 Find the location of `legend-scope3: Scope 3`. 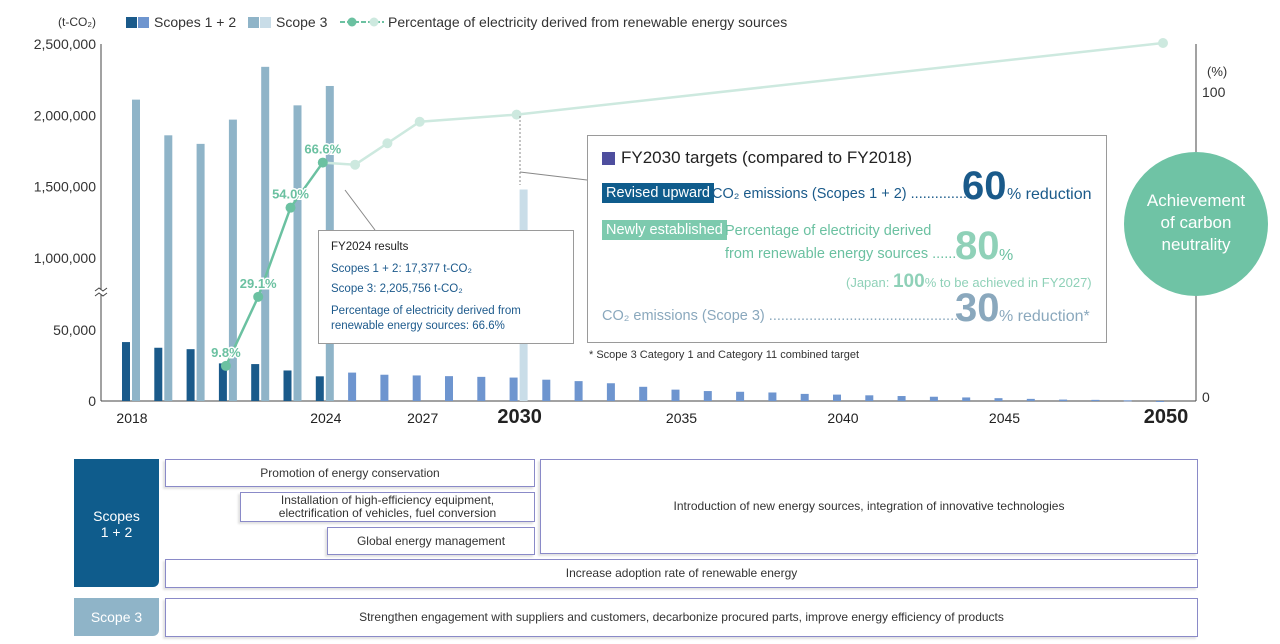

legend-scope3: Scope 3 is located at coordinates (287, 22).